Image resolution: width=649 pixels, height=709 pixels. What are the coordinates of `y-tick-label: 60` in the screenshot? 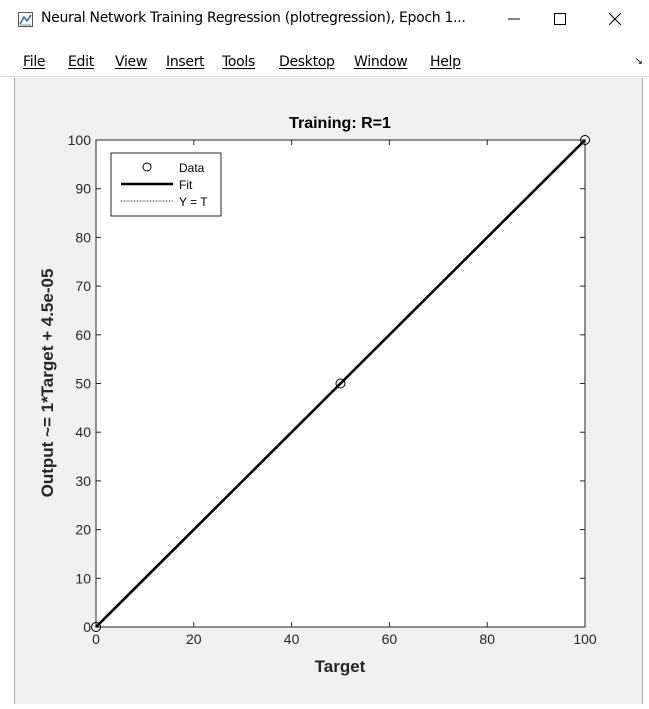 It's located at (83, 335).